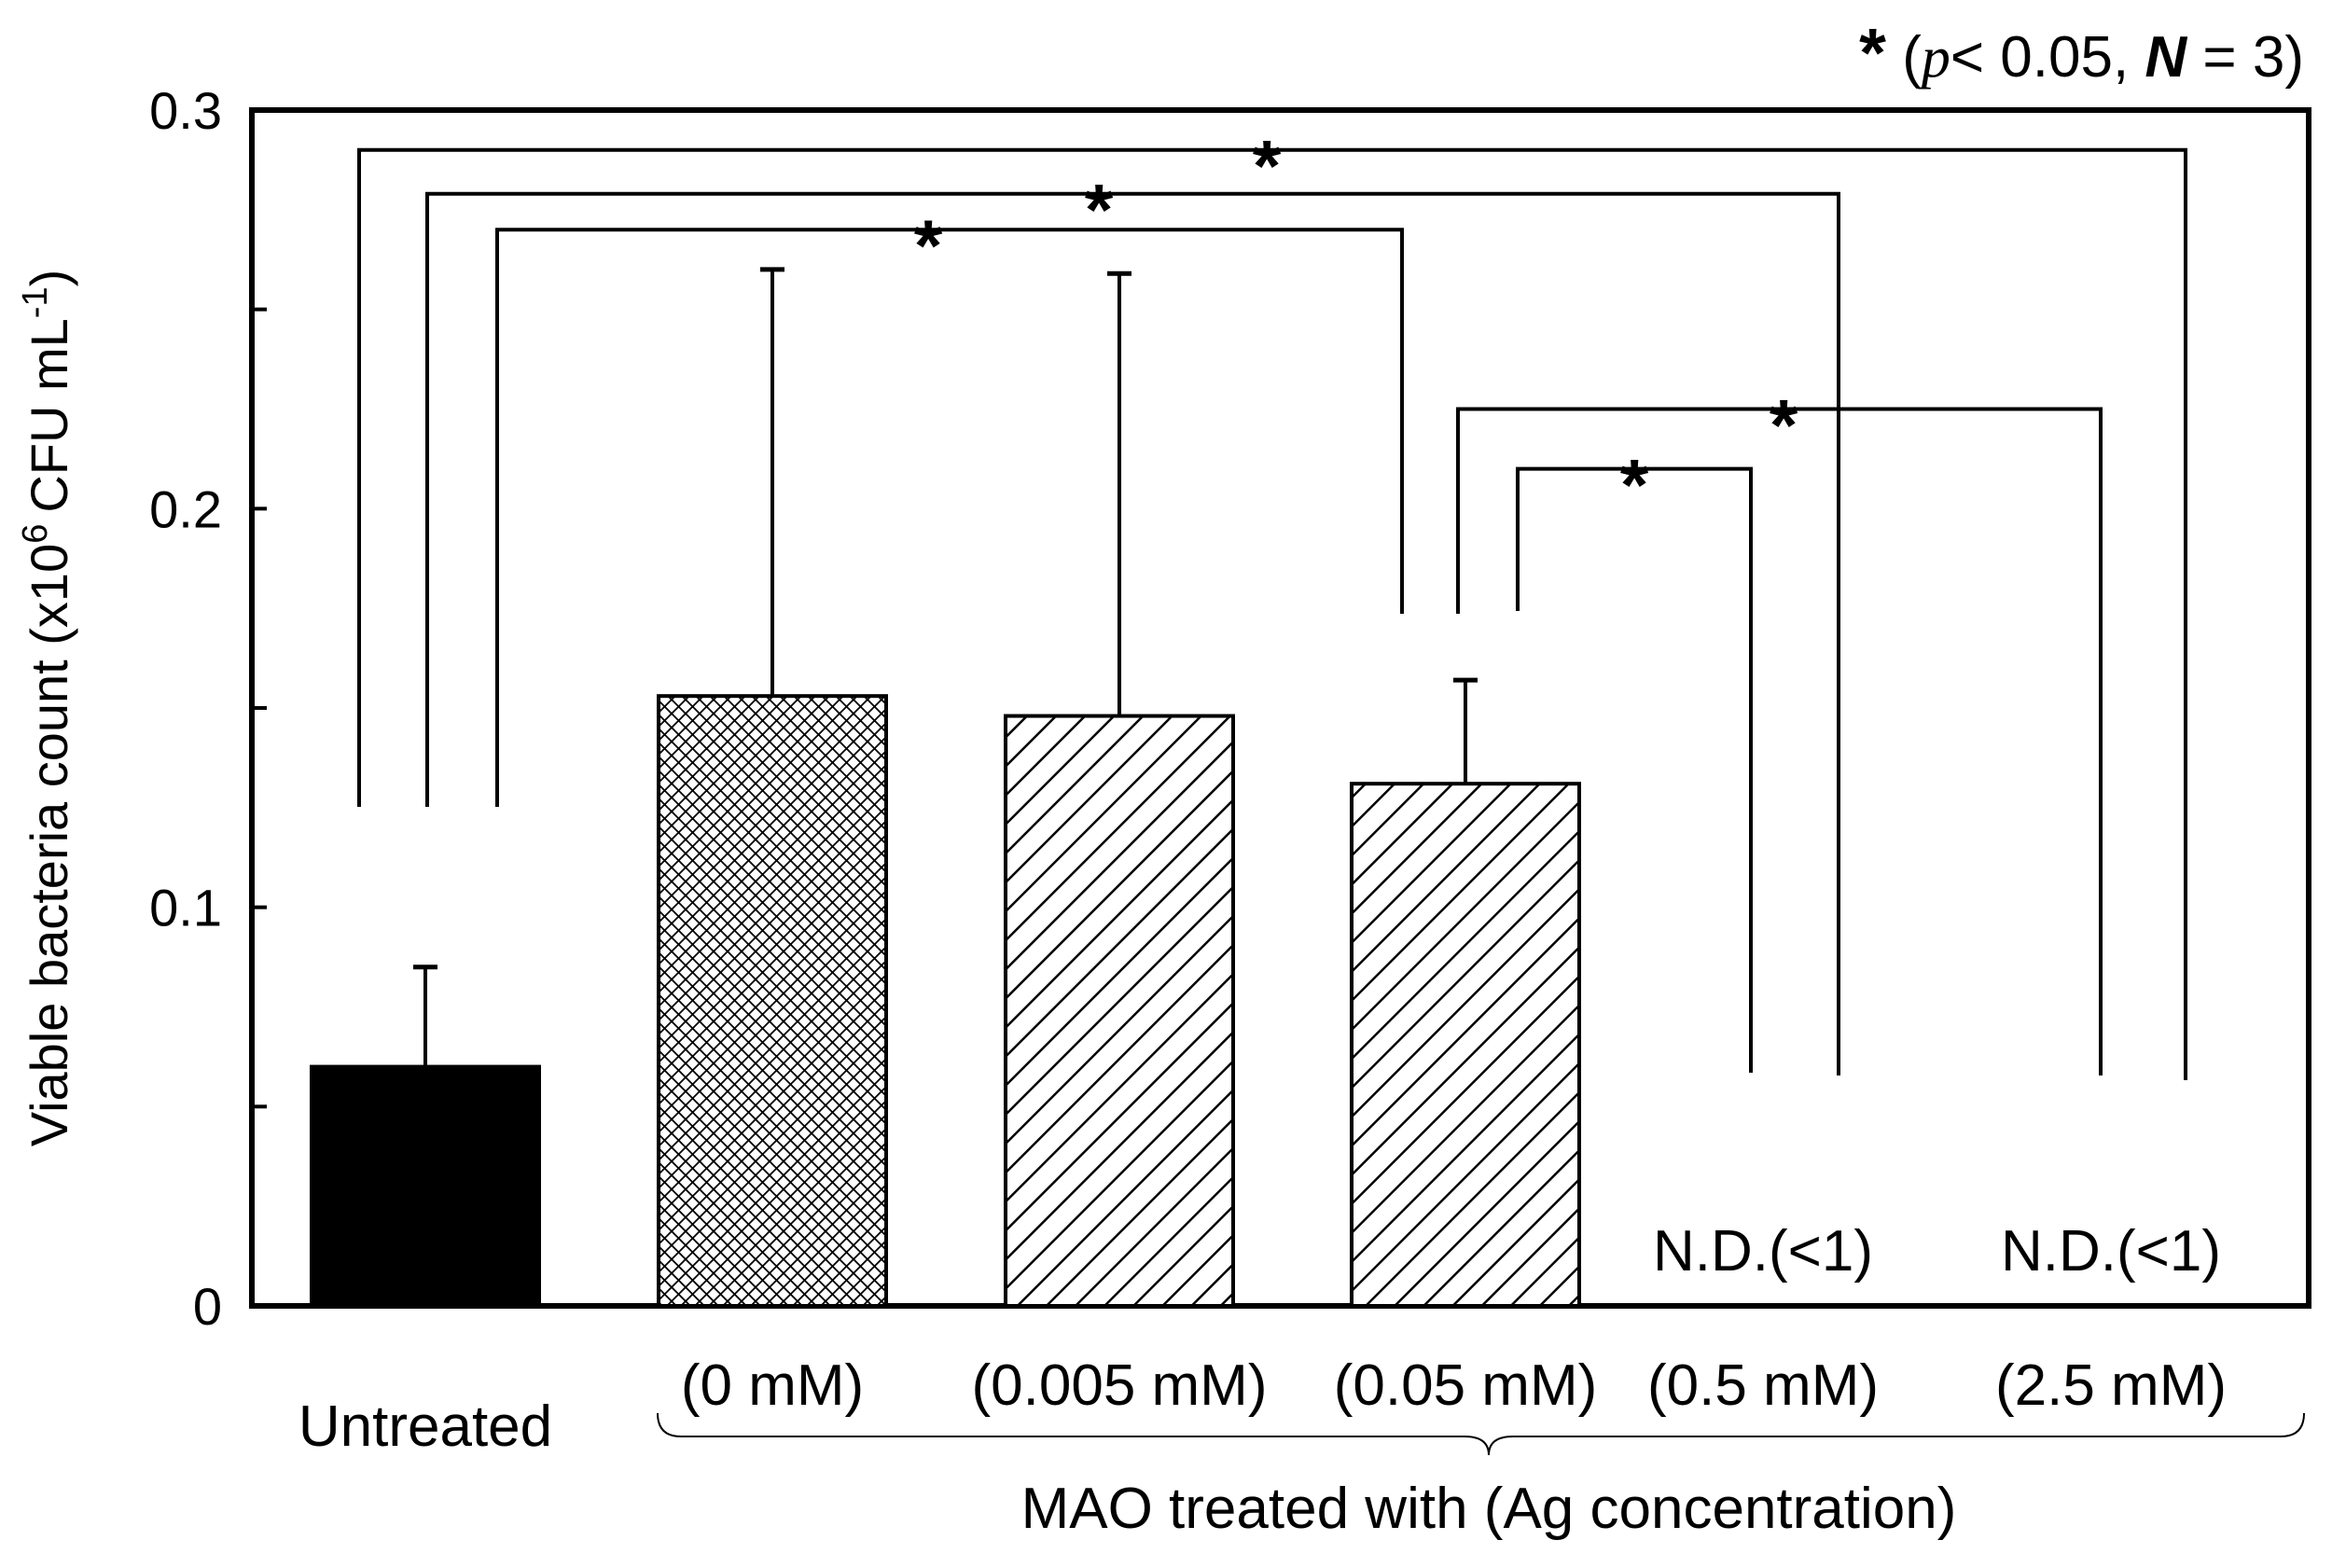  I want to click on y-tick-label: 0.1, so click(186, 908).